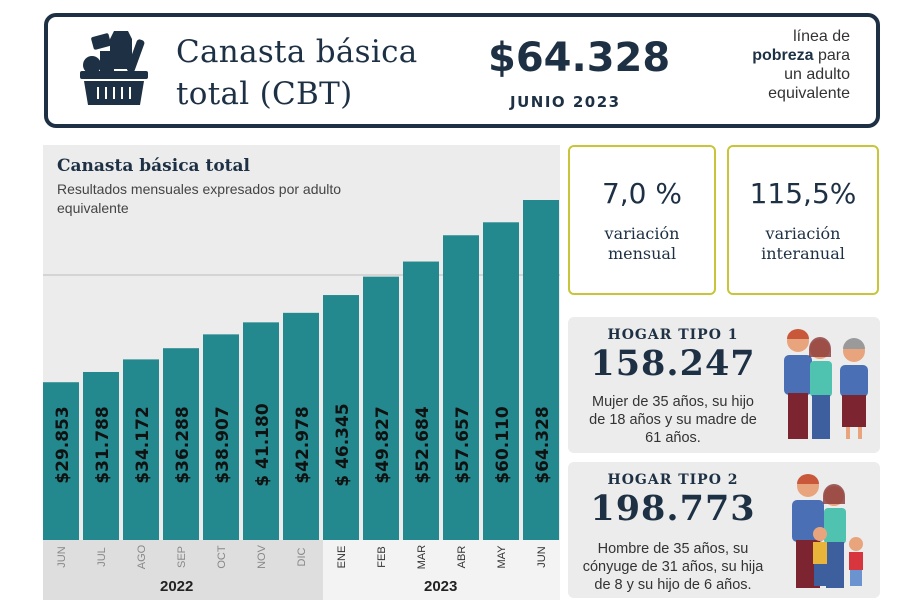 The height and width of the screenshot is (600, 900). I want to click on family-1-illustration, so click(826, 384).